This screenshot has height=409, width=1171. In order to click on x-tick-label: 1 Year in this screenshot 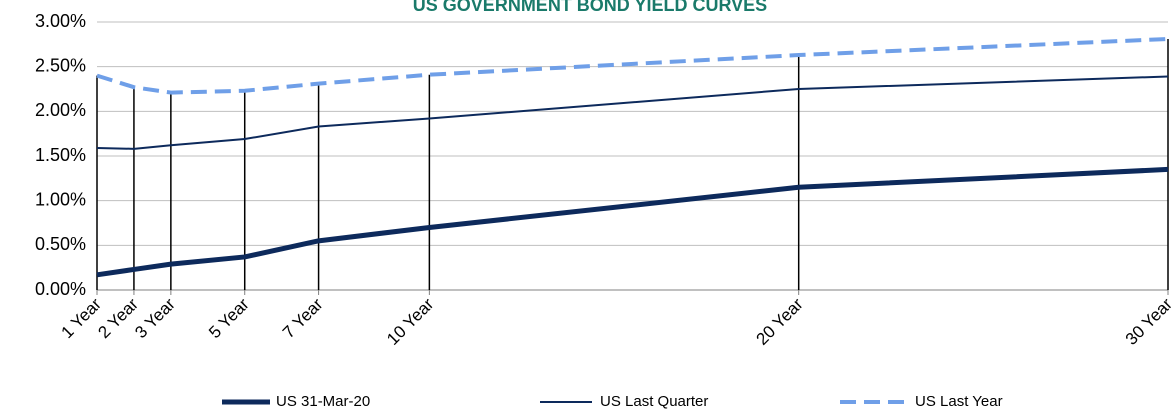, I will do `click(81, 318)`.